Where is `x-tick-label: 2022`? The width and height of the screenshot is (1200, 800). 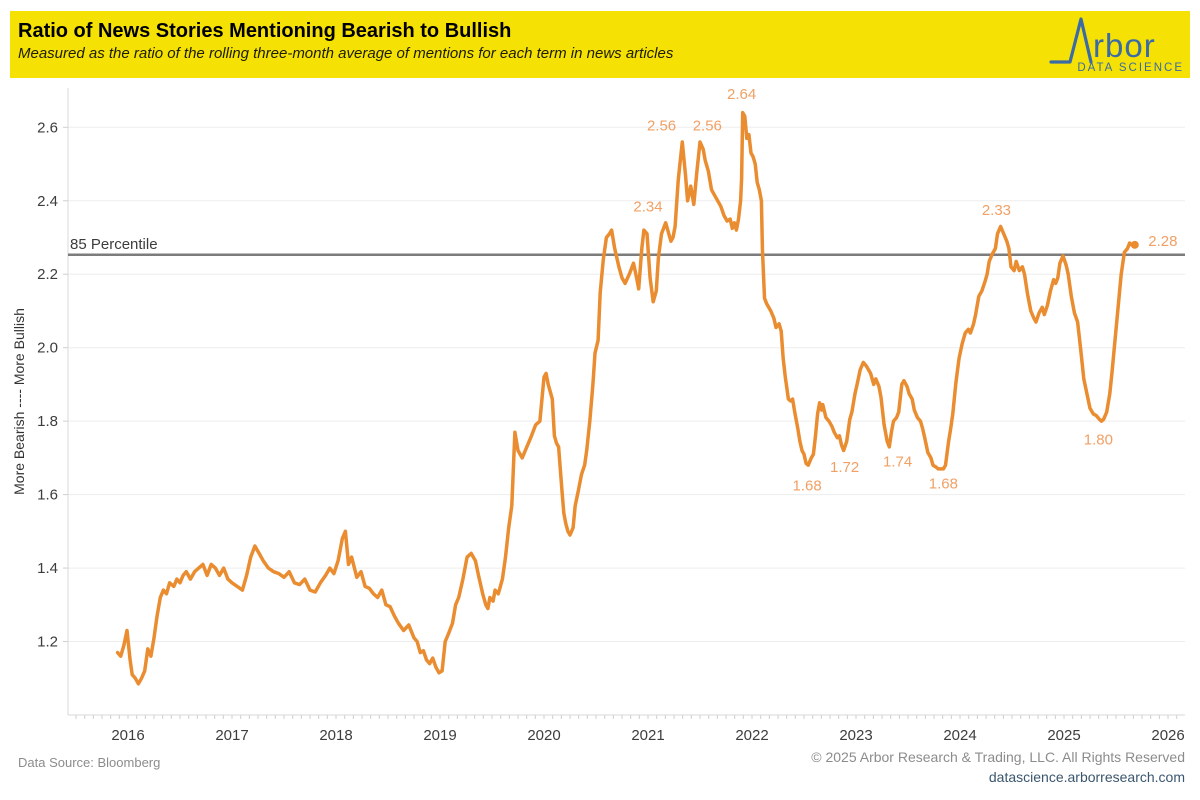 x-tick-label: 2022 is located at coordinates (751, 735).